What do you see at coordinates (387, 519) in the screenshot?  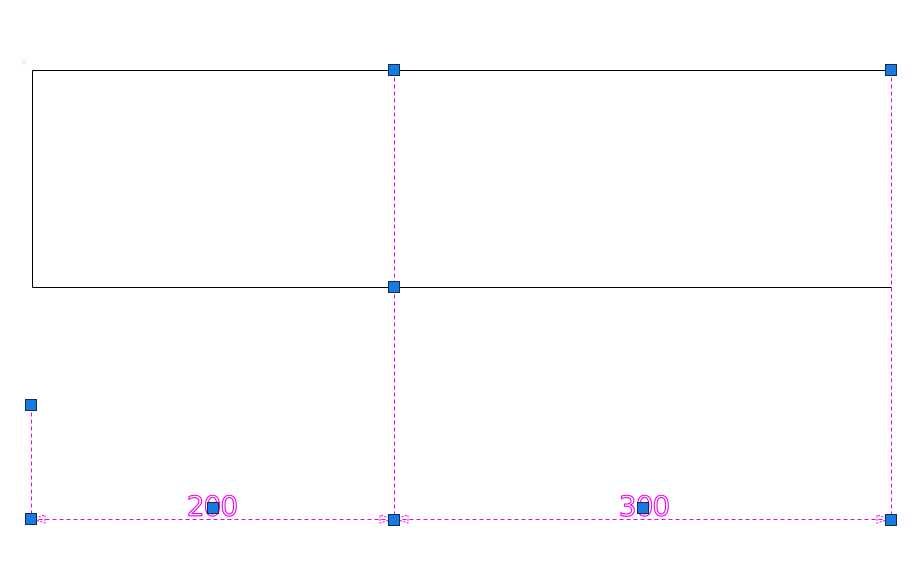 I see `dim200-right-arrowhead` at bounding box center [387, 519].